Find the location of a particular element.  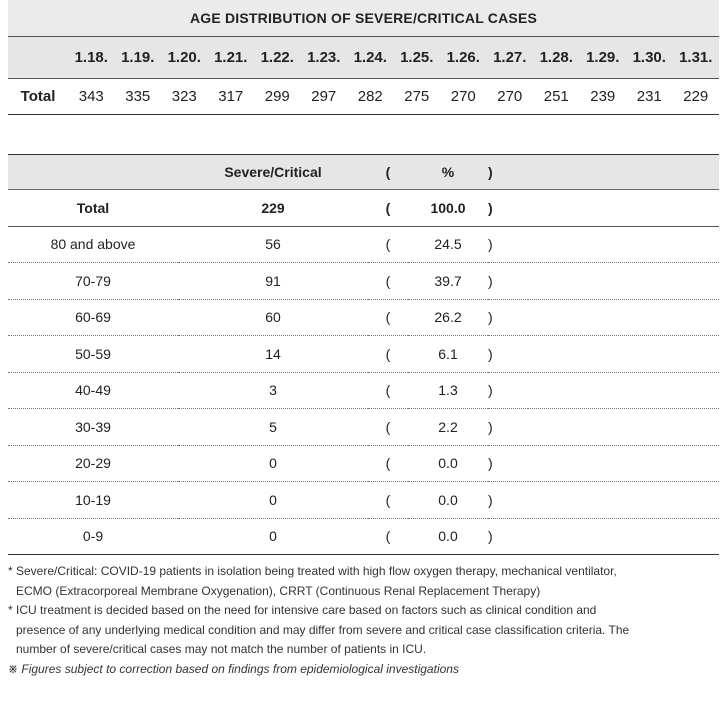

age-group-row: 60-69 60(26.2) is located at coordinates (363, 317).